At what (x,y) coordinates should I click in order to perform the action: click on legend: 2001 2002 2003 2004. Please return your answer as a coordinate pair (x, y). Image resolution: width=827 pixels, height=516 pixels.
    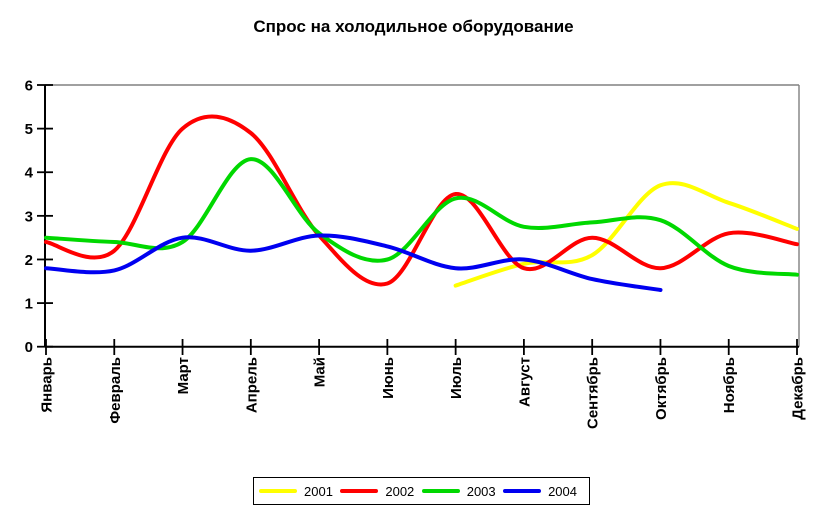
    Looking at the image, I should click on (421, 491).